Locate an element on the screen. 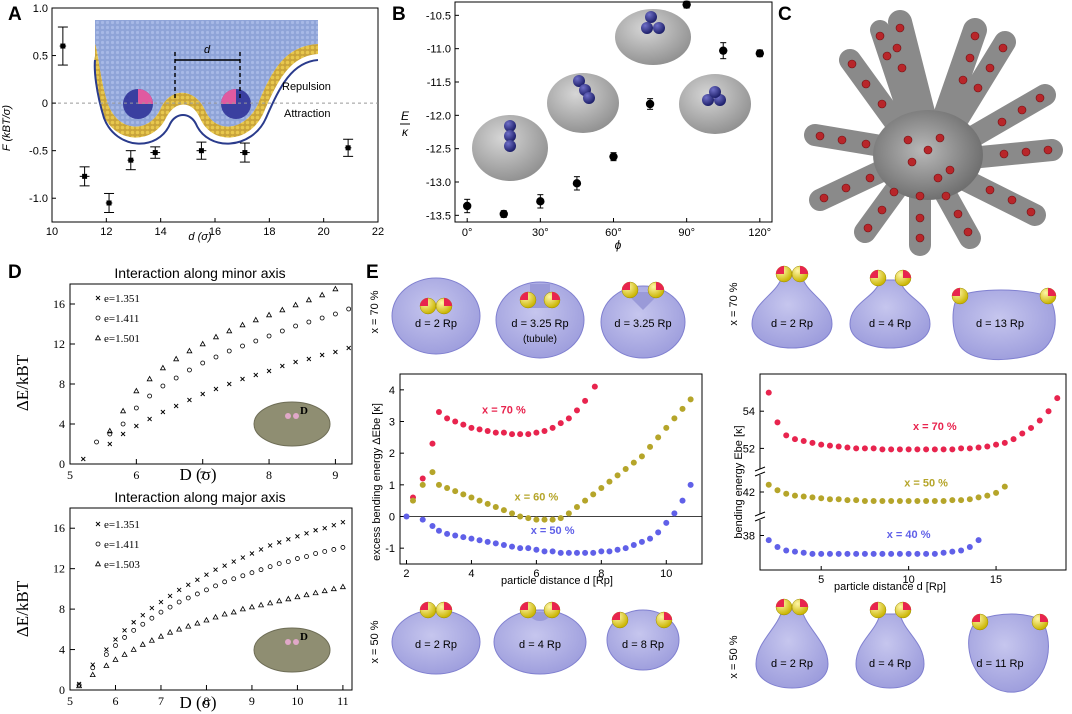 This screenshot has width=1072, height=714. b-ytick-label: -11.0 is located at coordinates (439, 50).